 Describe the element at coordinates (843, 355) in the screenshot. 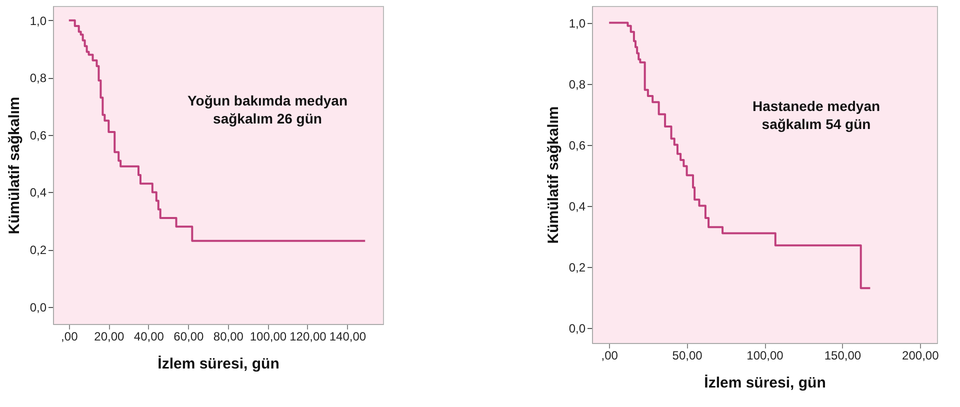

I see `x-tick-label: 150,00` at that location.